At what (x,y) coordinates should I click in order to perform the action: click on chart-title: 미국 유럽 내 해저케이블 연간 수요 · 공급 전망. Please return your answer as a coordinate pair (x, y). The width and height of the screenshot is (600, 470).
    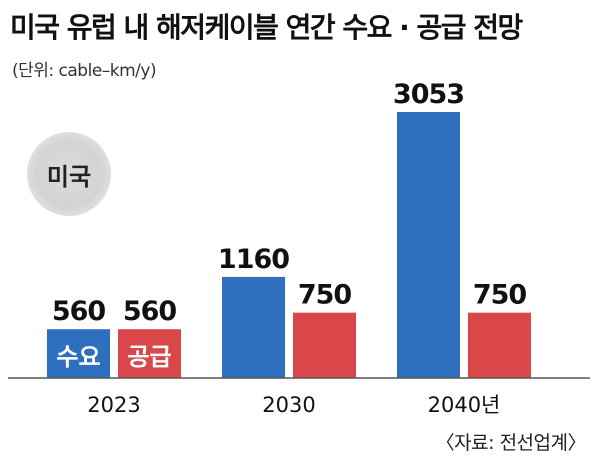
    Looking at the image, I should click on (266, 27).